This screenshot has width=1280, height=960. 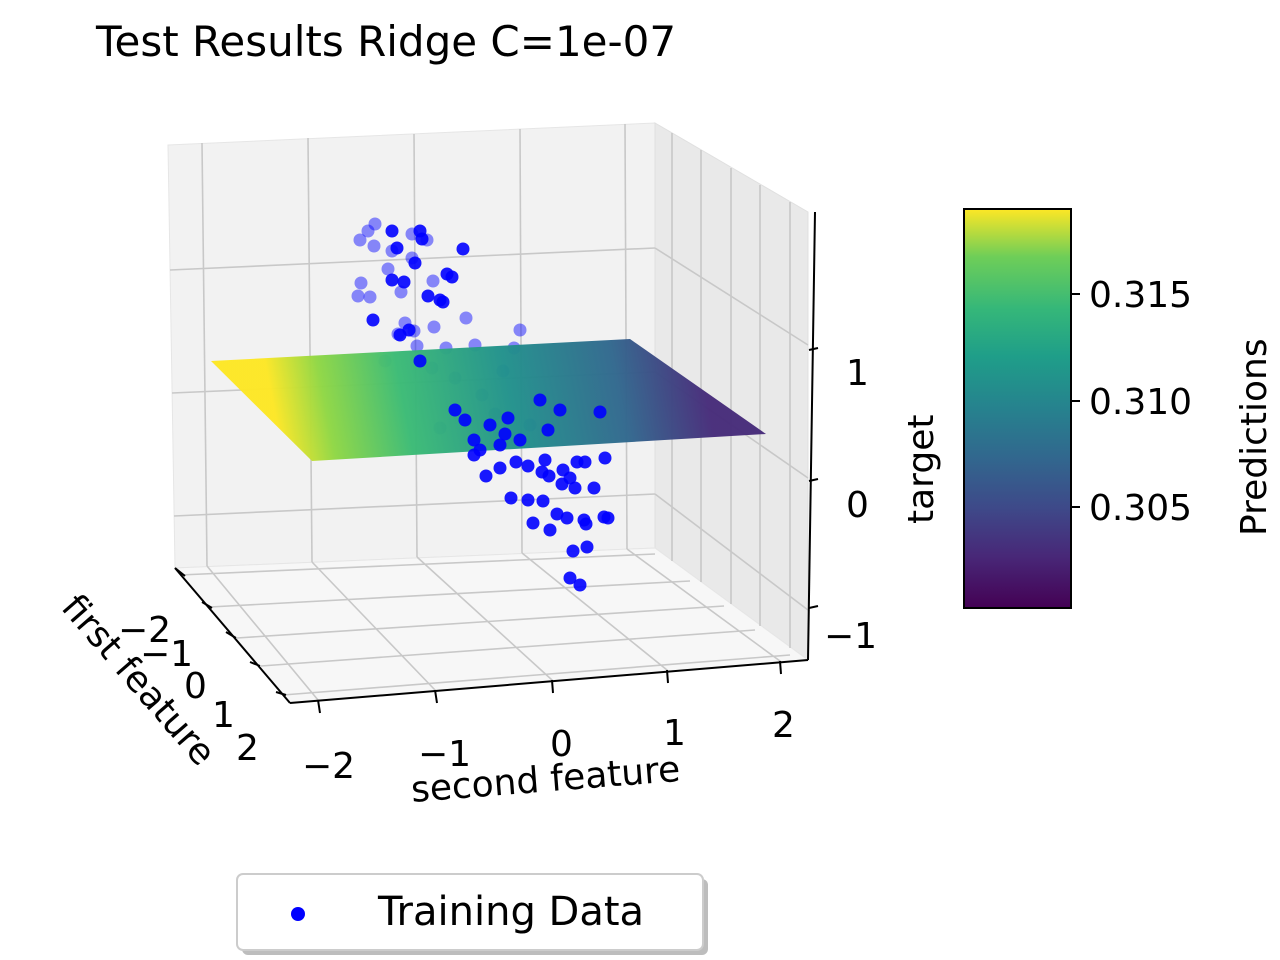 What do you see at coordinates (1140, 295) in the screenshot?
I see `colorbar-tick-label: 0.315` at bounding box center [1140, 295].